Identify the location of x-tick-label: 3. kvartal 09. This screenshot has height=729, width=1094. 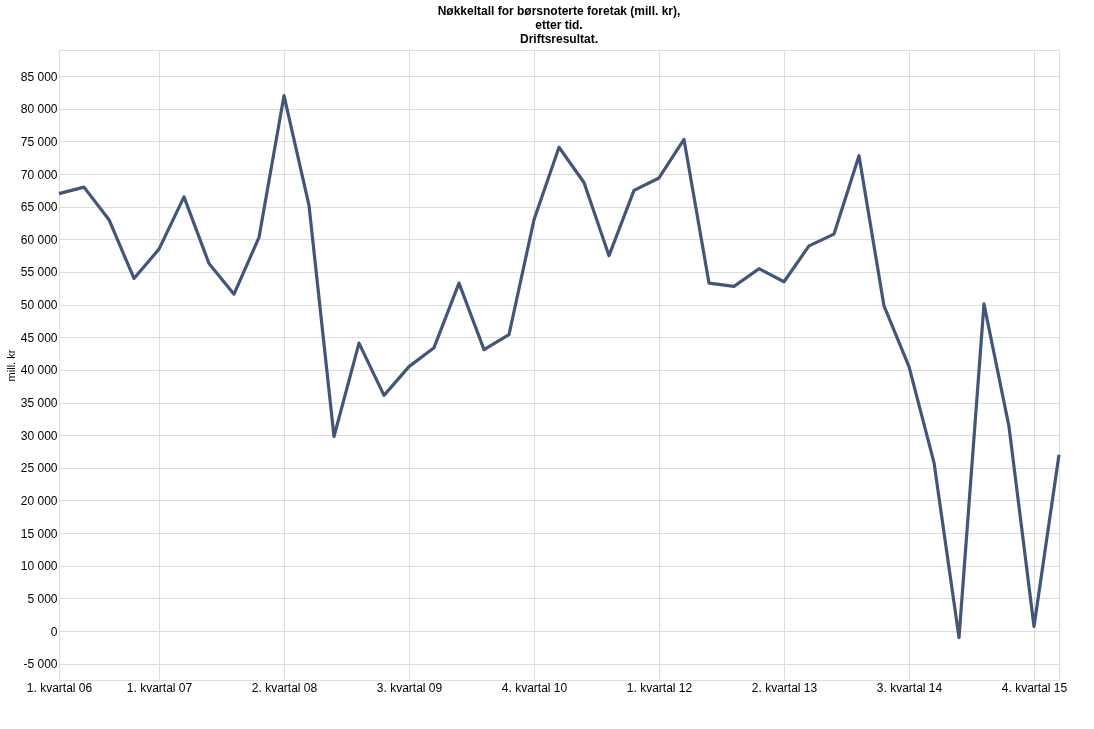
(409, 687).